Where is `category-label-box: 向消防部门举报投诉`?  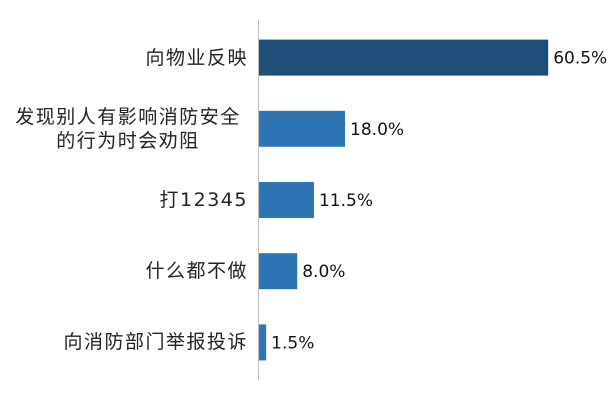
category-label-box: 向消防部门举报投诉 is located at coordinates (155, 342).